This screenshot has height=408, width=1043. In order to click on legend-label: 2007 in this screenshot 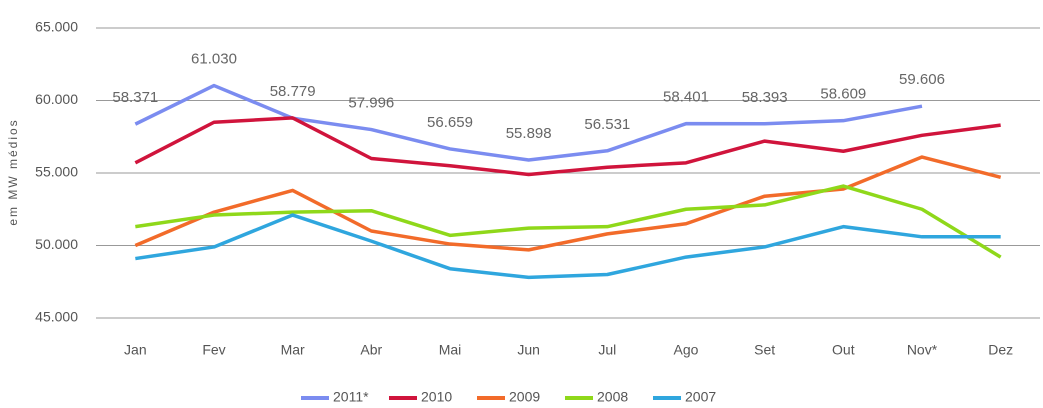, I will do `click(700, 397)`.